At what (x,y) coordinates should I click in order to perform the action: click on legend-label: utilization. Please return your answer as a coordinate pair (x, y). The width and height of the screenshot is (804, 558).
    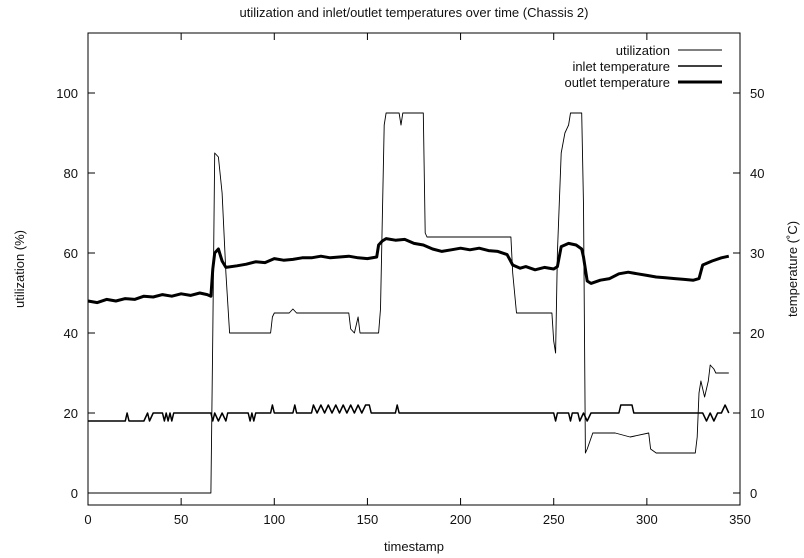
    Looking at the image, I should click on (643, 50).